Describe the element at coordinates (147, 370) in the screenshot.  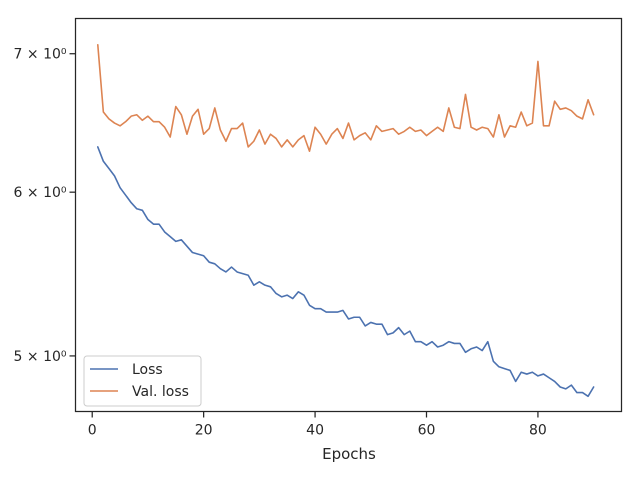
I see `legend-label-loss: Loss` at that location.